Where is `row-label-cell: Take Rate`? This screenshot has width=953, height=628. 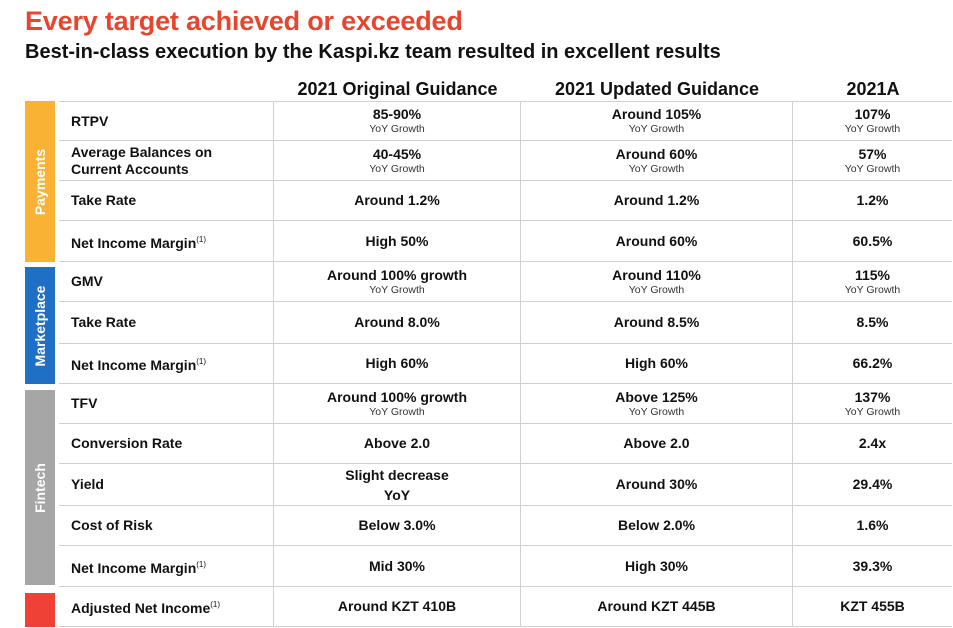
row-label-cell: Take Rate is located at coordinates (166, 322).